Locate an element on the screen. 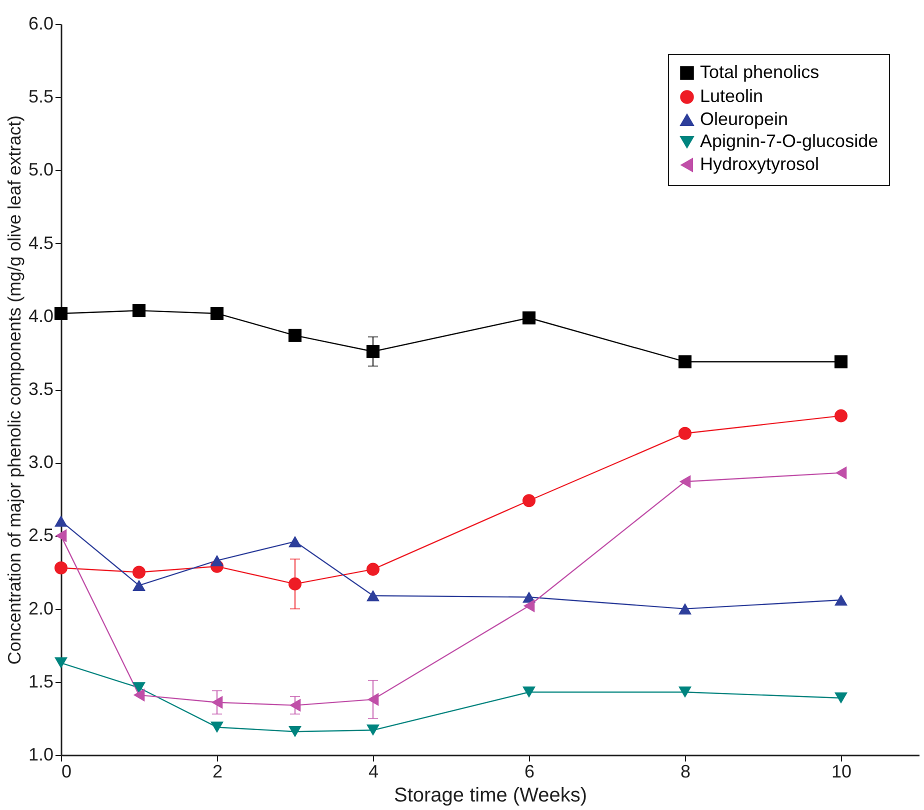  x-tick-label: 6 is located at coordinates (529, 772).